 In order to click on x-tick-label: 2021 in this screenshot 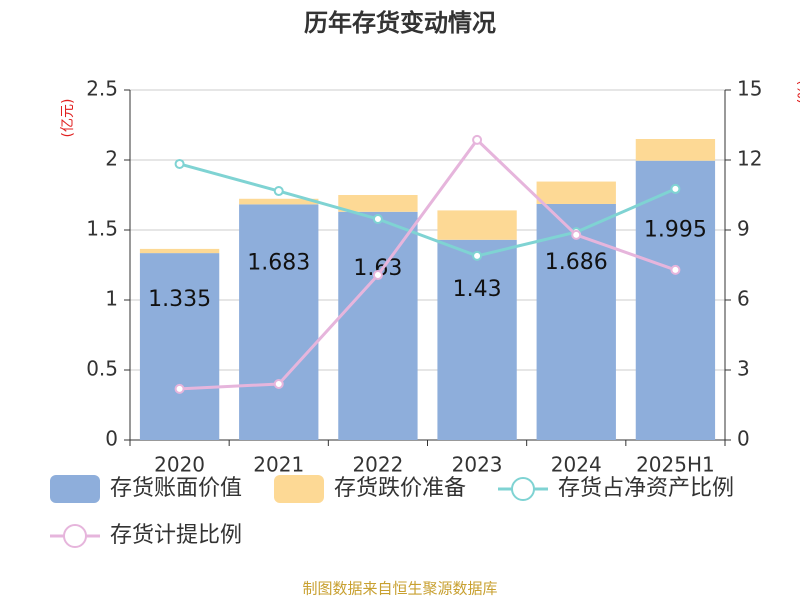, I will do `click(278, 465)`.